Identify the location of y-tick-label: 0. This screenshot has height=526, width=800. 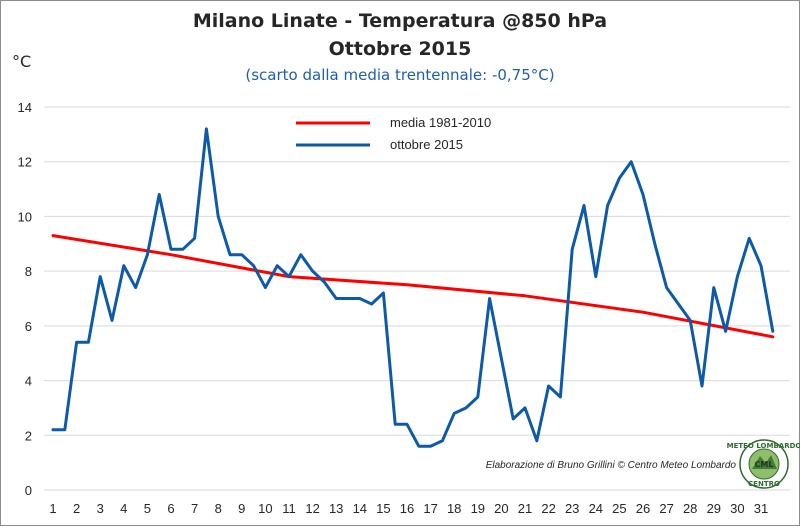
(28, 490).